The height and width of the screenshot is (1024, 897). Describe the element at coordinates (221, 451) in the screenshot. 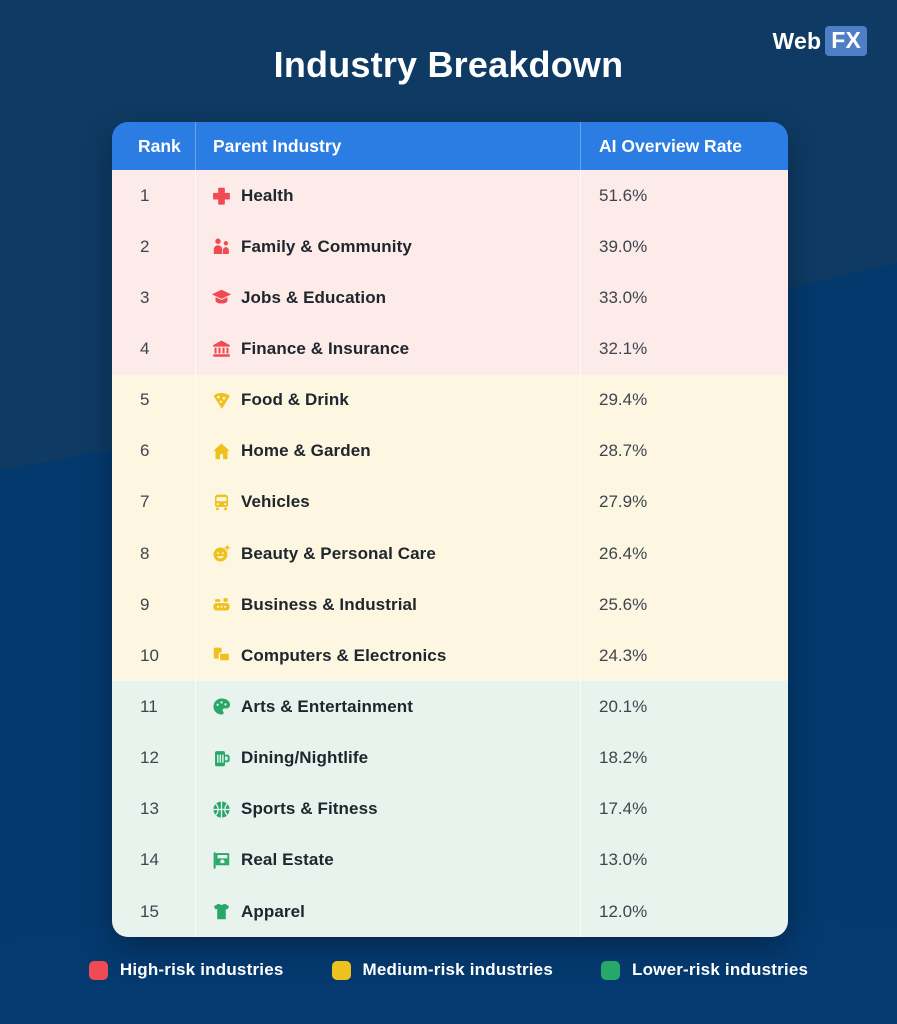

I see `house-icon` at that location.